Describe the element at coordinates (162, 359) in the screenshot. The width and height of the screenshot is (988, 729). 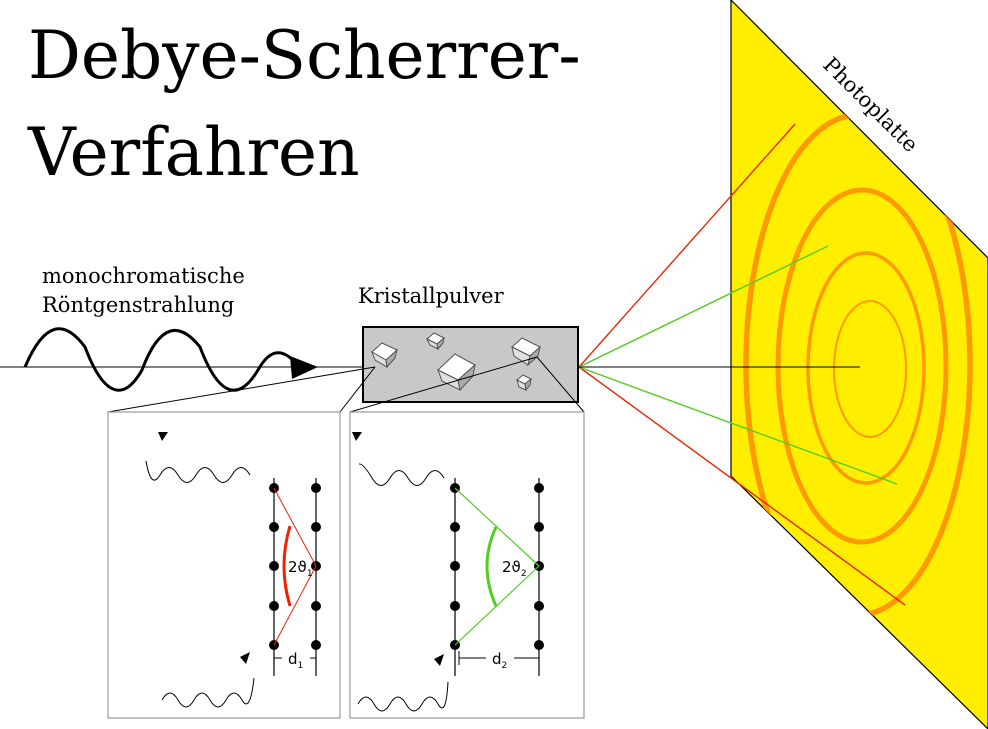
I see `wave-path` at that location.